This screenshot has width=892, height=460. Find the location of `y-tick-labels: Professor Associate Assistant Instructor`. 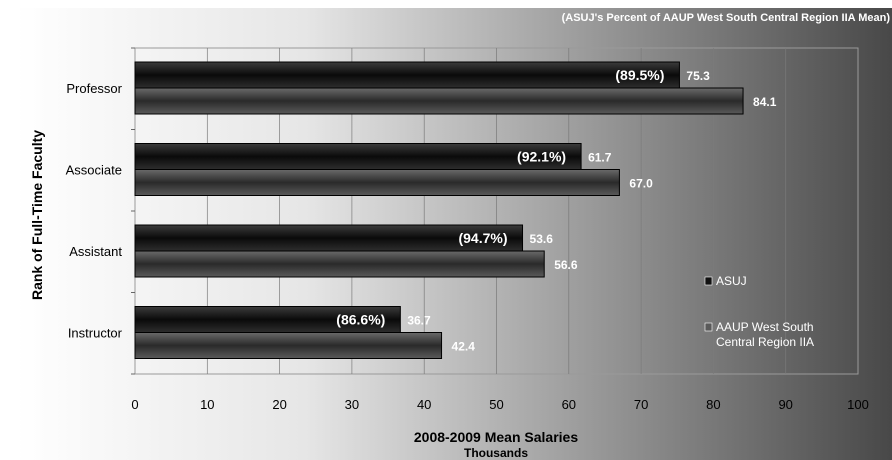

y-tick-labels: Professor Associate Assistant Instructor is located at coordinates (94, 211).